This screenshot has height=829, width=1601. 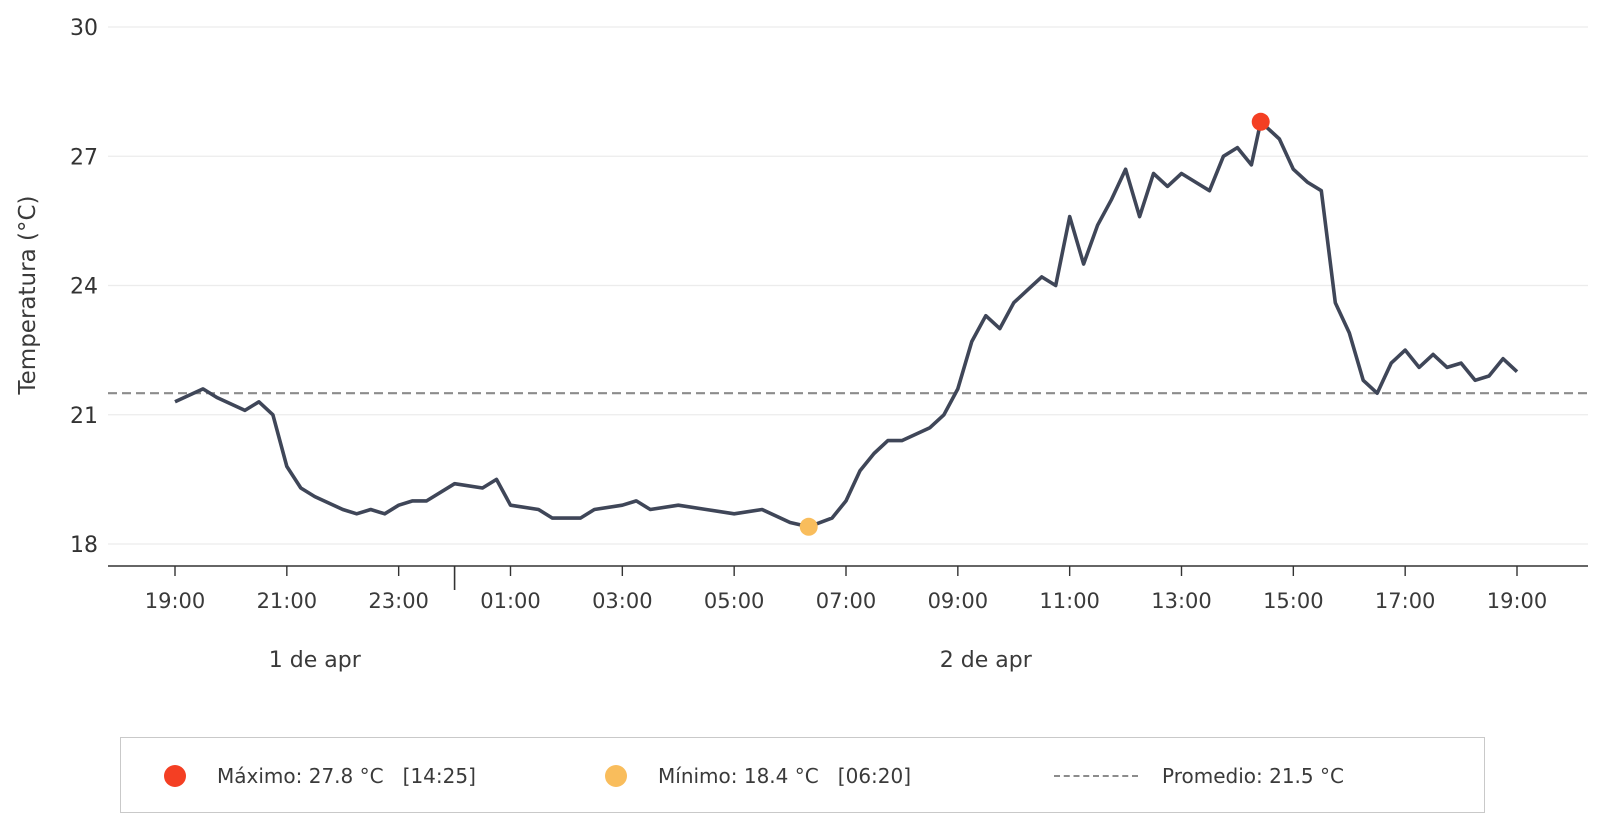 What do you see at coordinates (287, 601) in the screenshot?
I see `x-tick-label: 21:00` at bounding box center [287, 601].